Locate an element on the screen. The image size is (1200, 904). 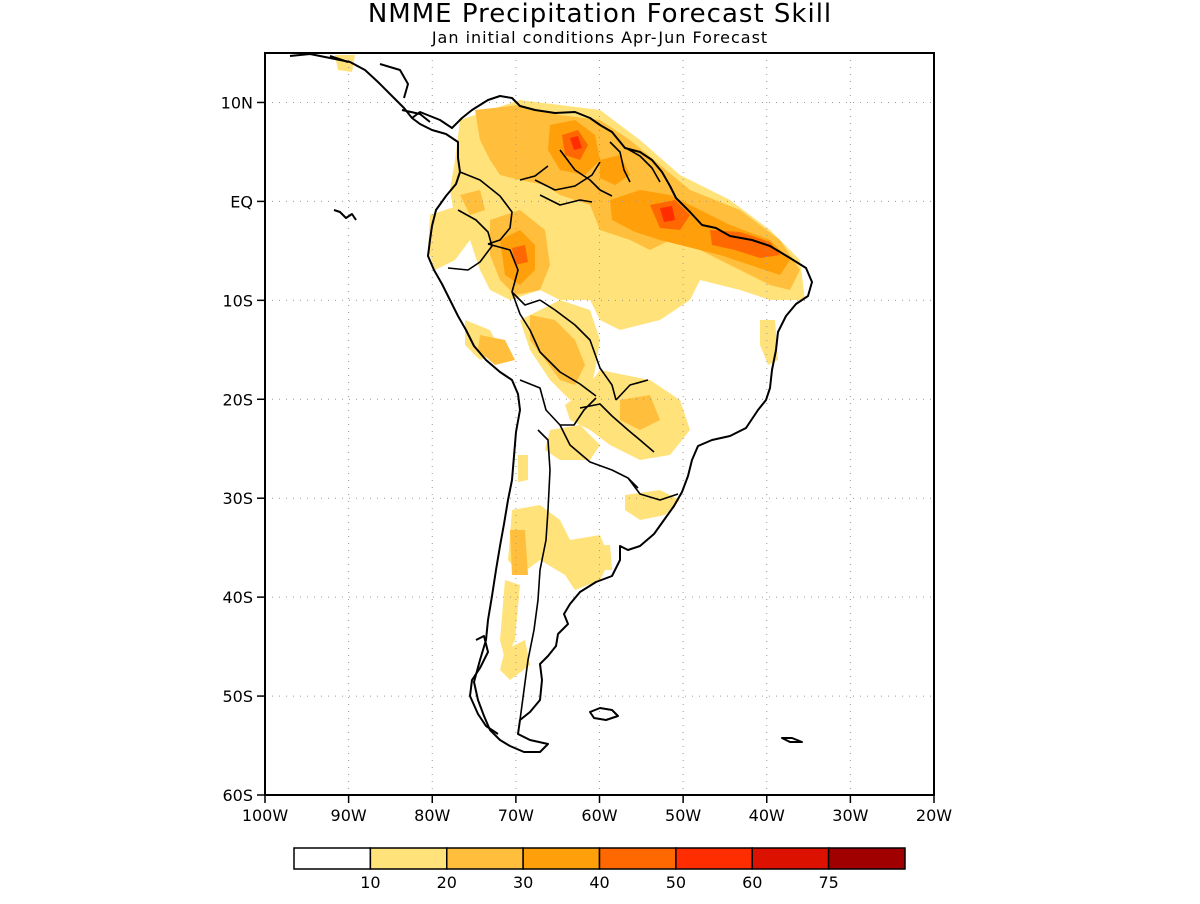
lat-tick-label: 30S is located at coordinates (237, 498).